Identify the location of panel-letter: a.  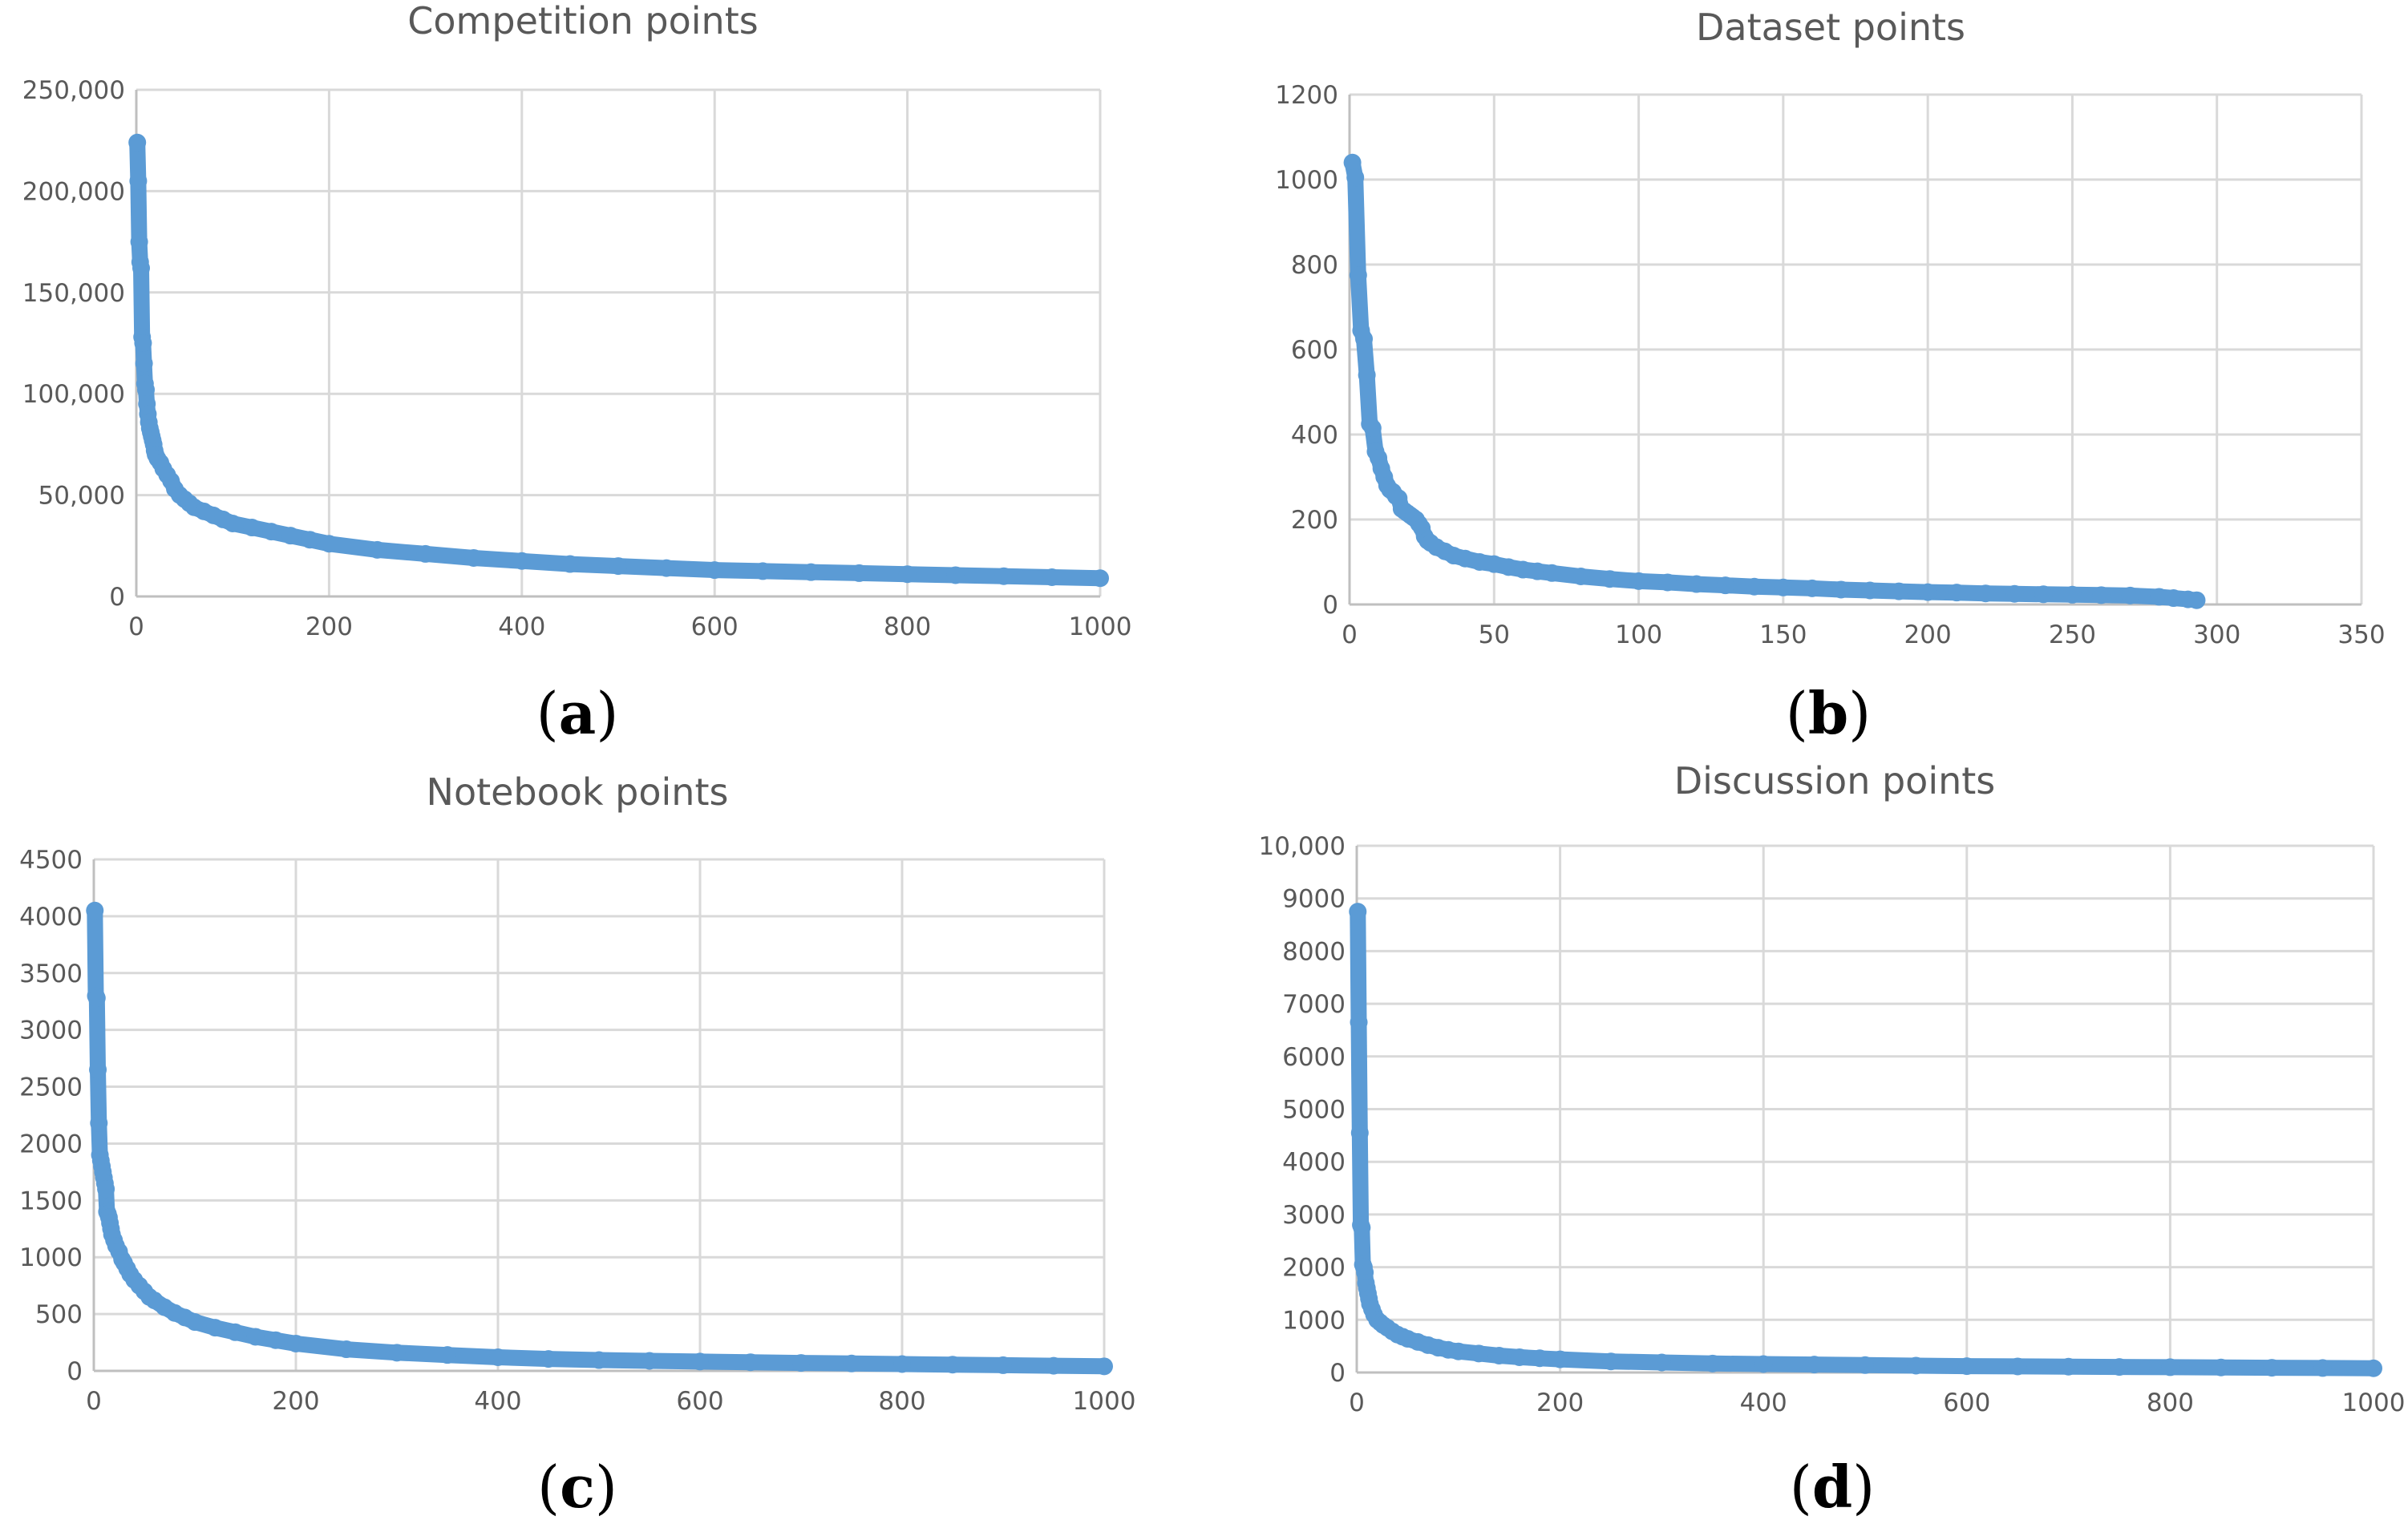
(578, 713).